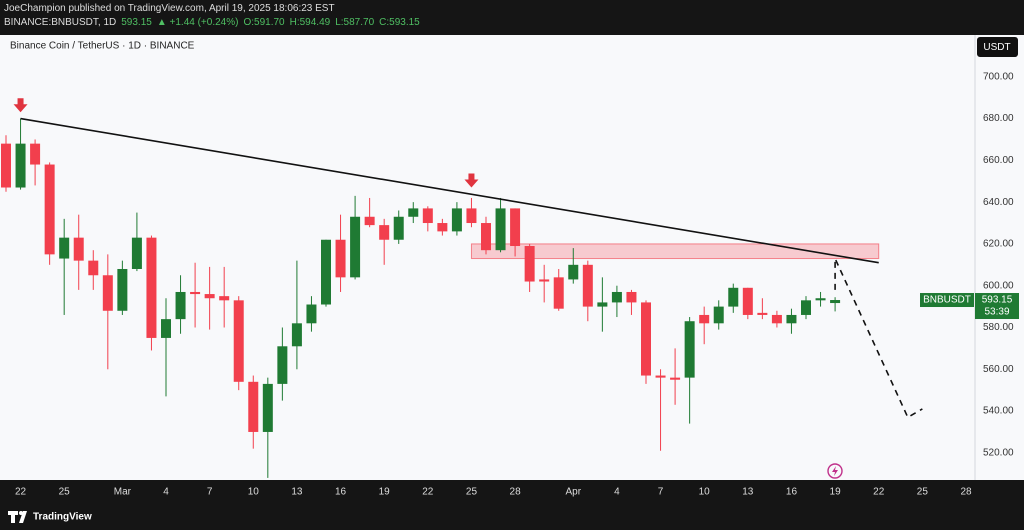  I want to click on projection-line, so click(878, 338).